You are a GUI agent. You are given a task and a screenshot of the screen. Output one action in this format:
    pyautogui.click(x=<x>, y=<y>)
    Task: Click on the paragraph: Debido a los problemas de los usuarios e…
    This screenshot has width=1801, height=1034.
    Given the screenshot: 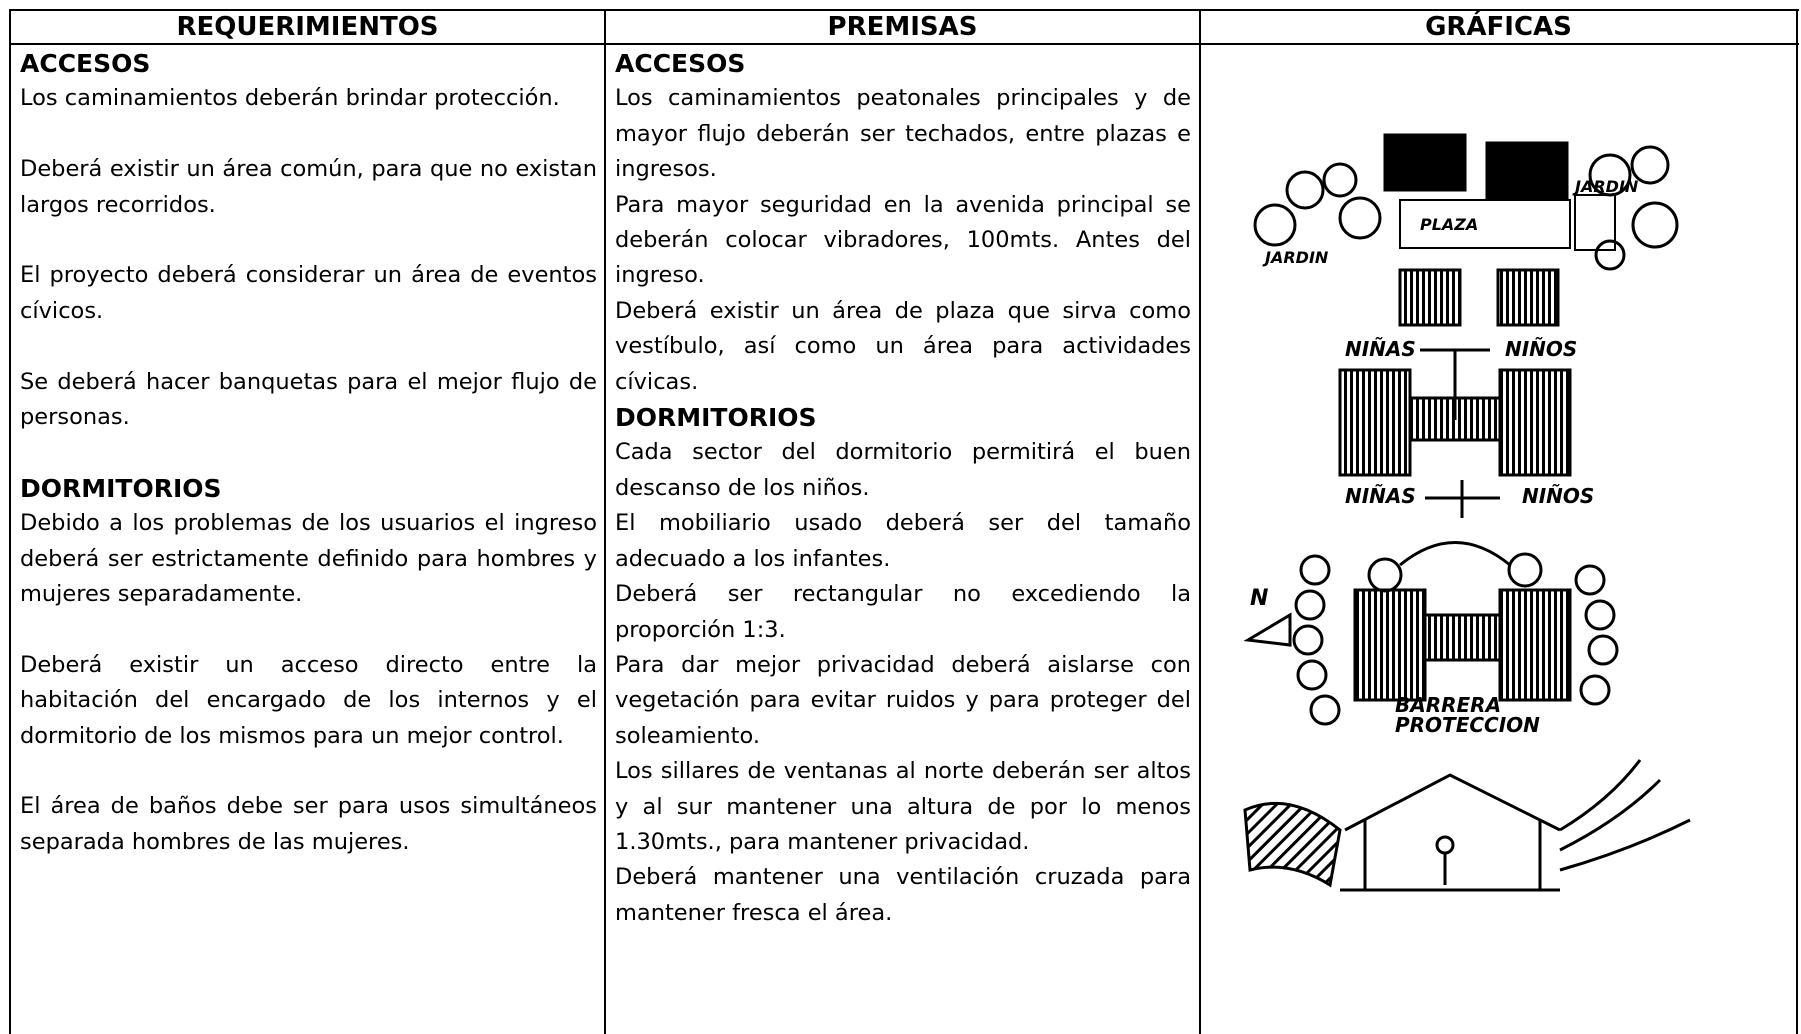 What is the action you would take?
    pyautogui.click(x=308, y=559)
    